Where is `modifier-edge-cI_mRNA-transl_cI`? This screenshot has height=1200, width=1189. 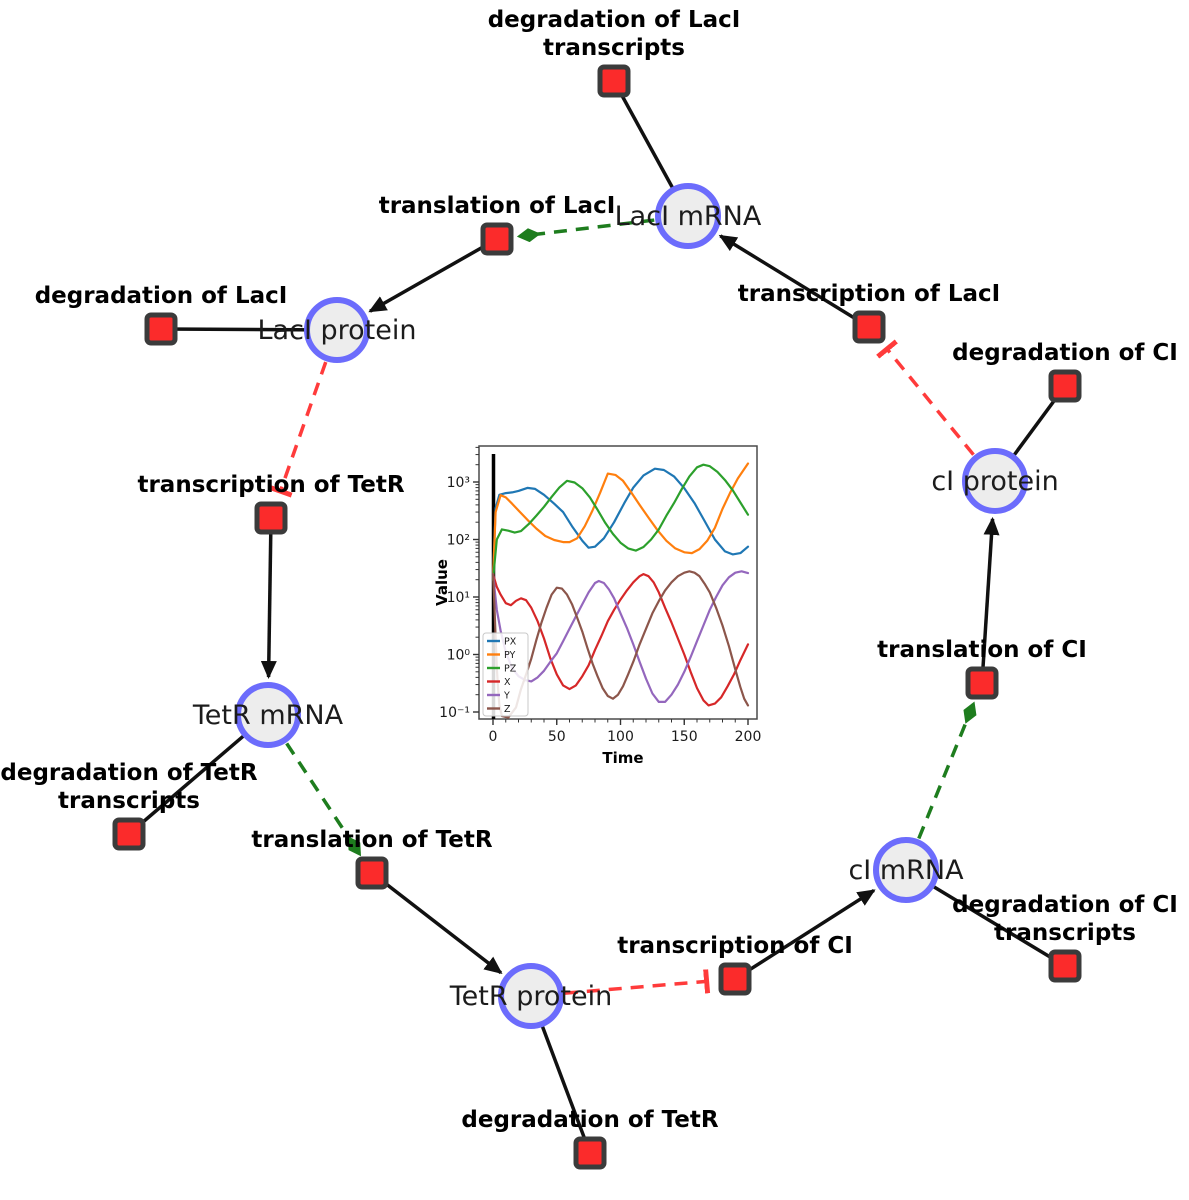 modifier-edge-cI_mRNA-transl_cI is located at coordinates (947, 770).